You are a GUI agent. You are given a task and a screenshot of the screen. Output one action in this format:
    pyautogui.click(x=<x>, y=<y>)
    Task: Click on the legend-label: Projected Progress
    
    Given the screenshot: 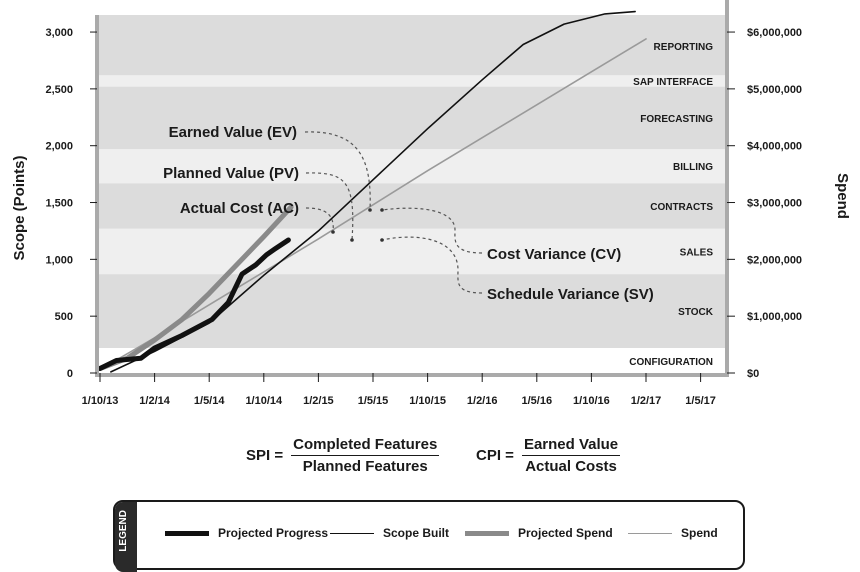 What is the action you would take?
    pyautogui.click(x=273, y=533)
    